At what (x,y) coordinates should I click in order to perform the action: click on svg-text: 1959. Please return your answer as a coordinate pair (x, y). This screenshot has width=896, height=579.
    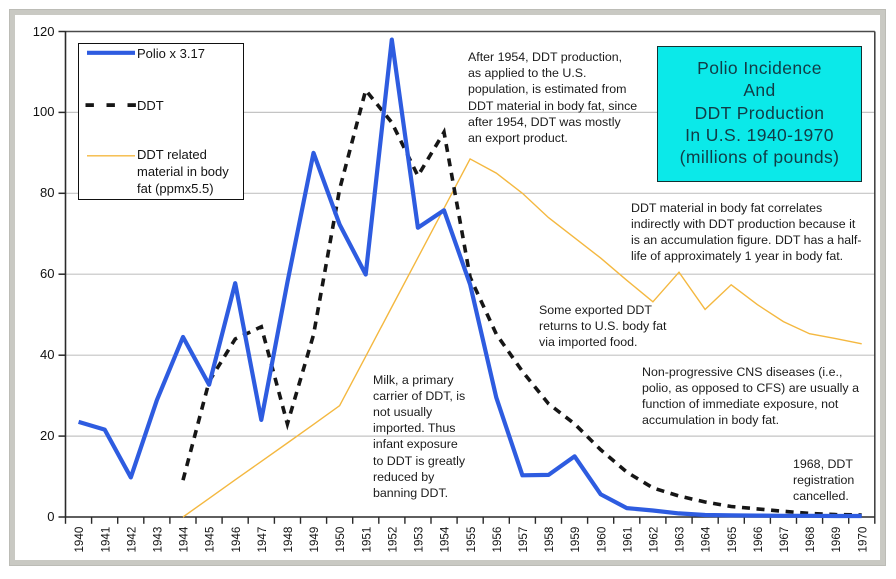
    Looking at the image, I should click on (575, 540).